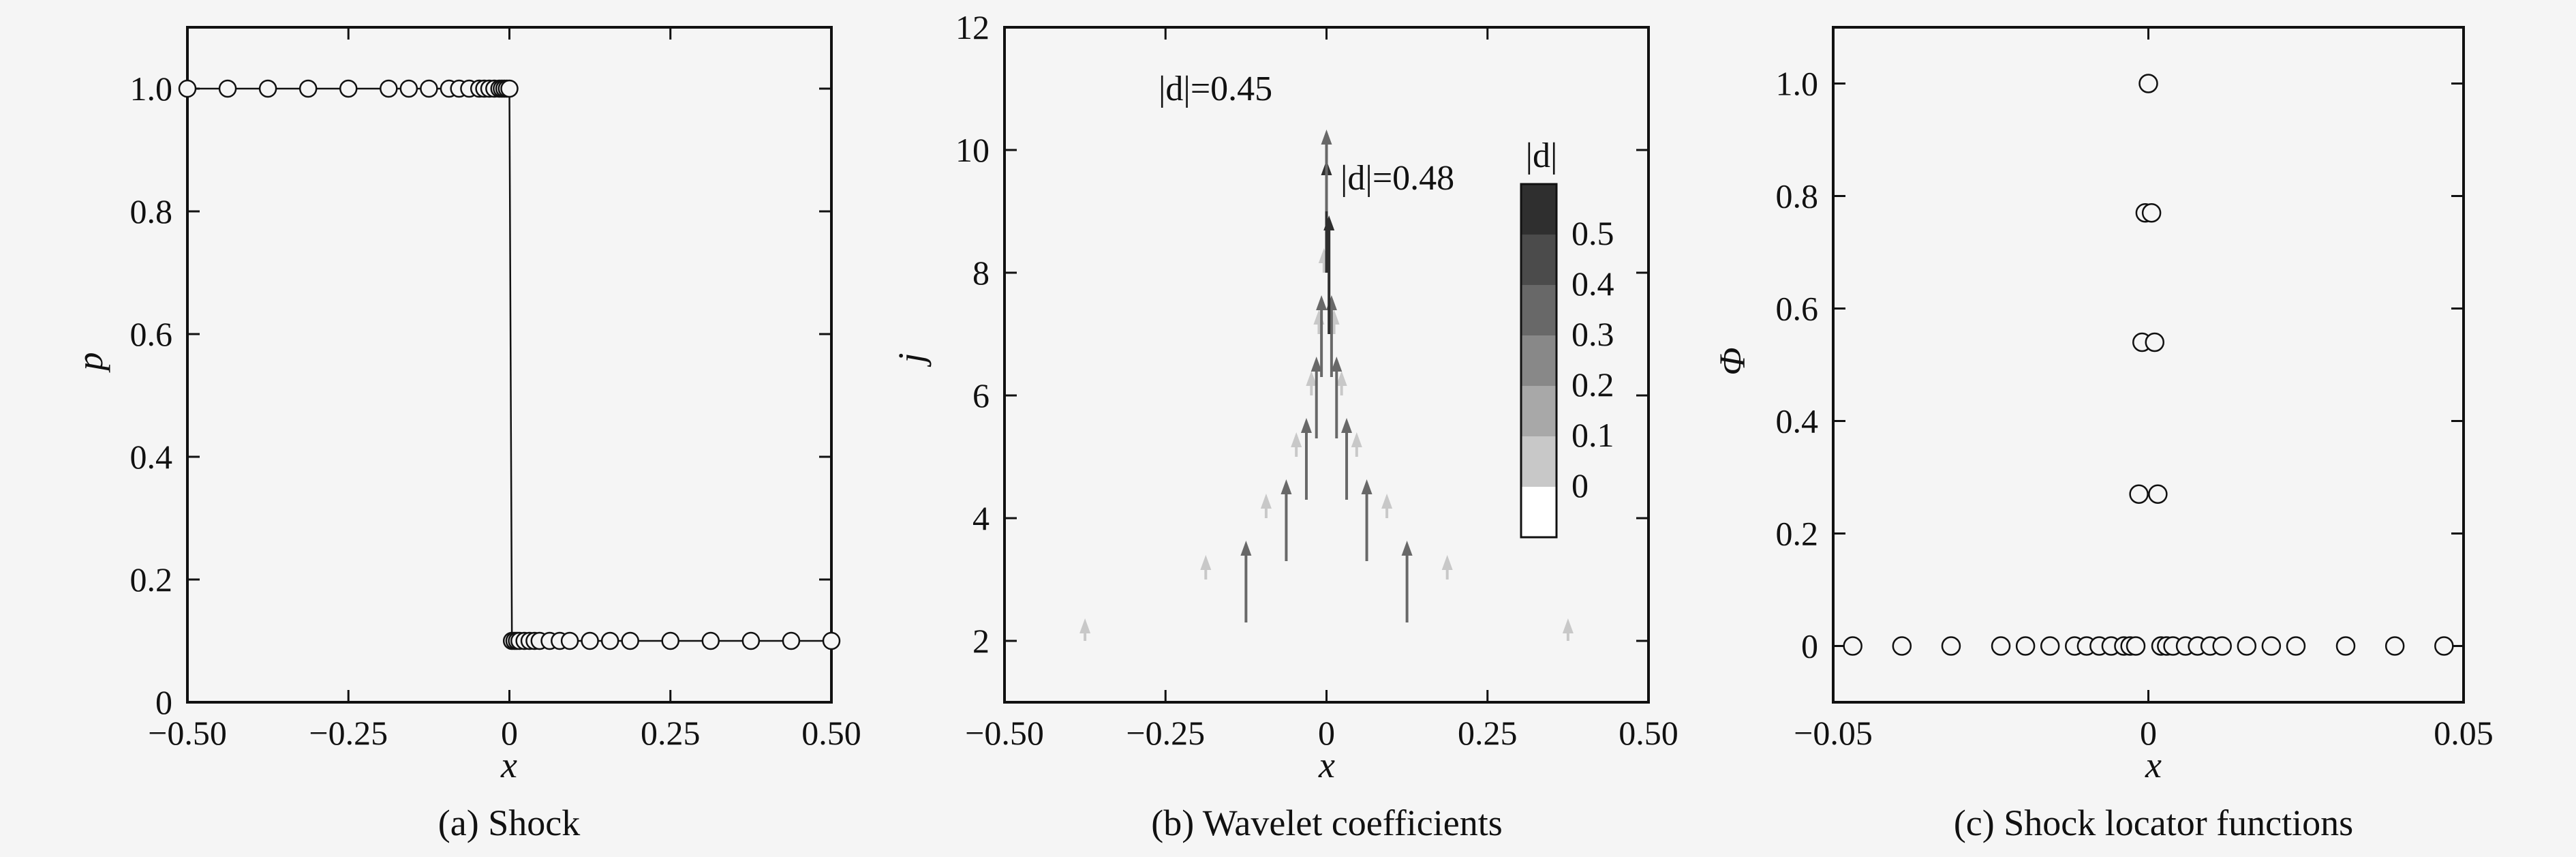 Image resolution: width=2576 pixels, height=857 pixels. What do you see at coordinates (1733, 361) in the screenshot?
I see `ylabel-c: Φ` at bounding box center [1733, 361].